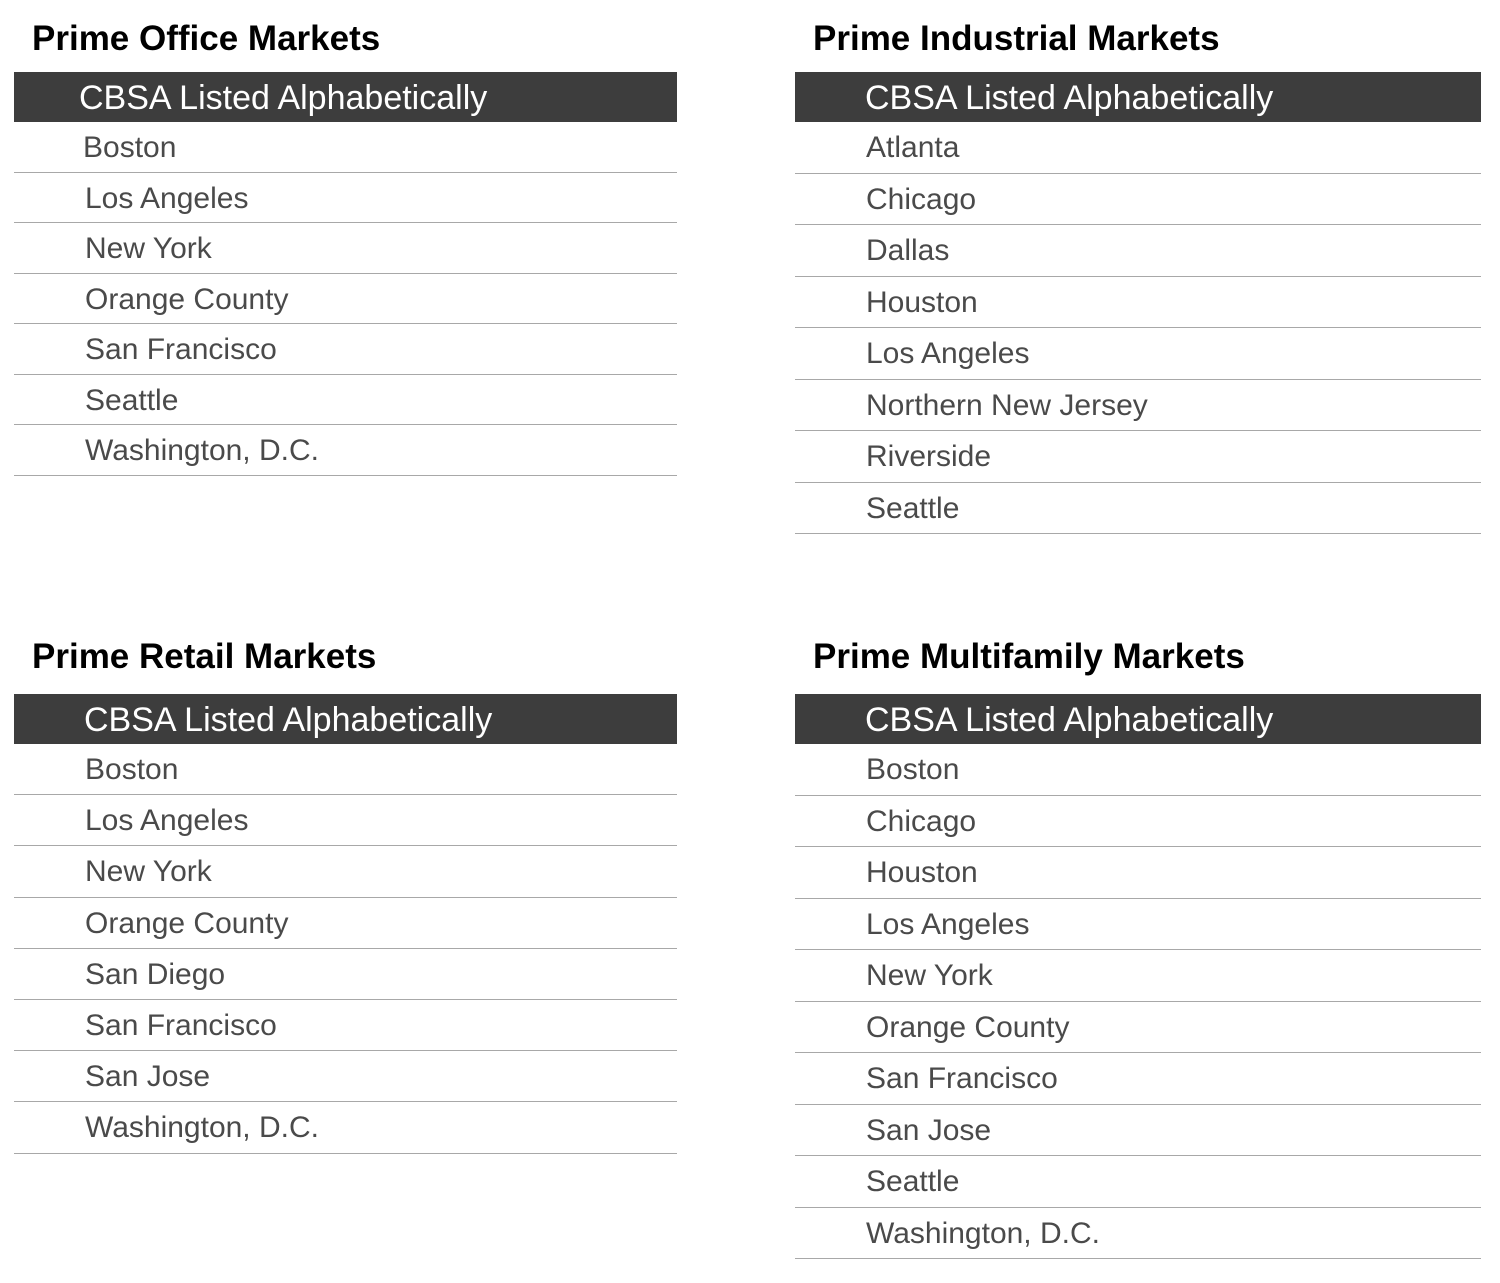  I want to click on list-item: Riverside, so click(1138, 457).